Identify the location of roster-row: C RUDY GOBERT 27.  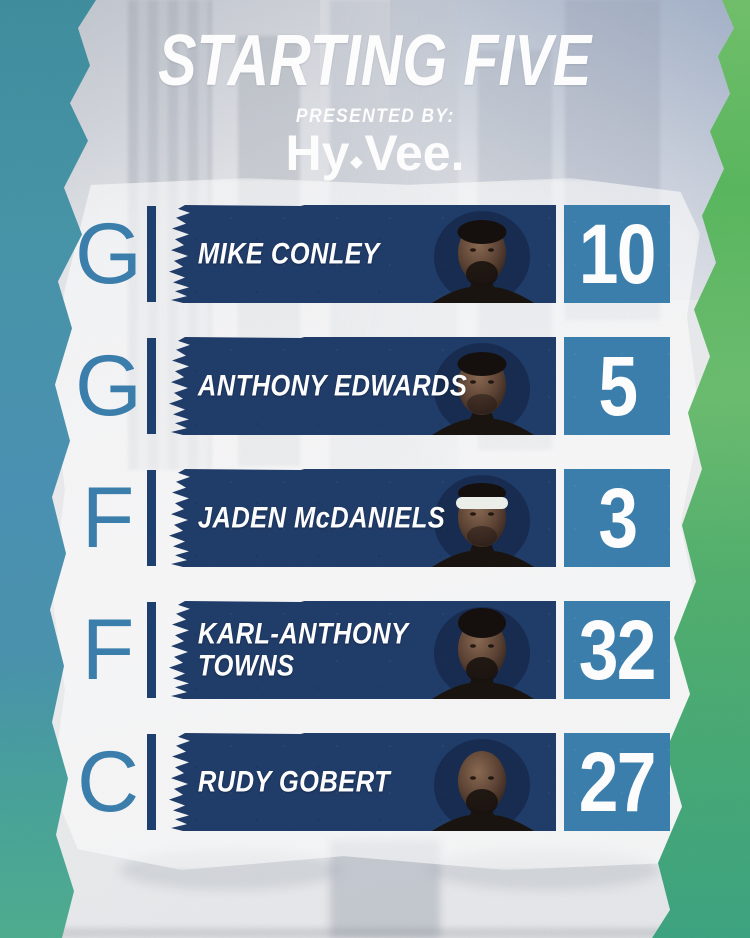
(372, 782).